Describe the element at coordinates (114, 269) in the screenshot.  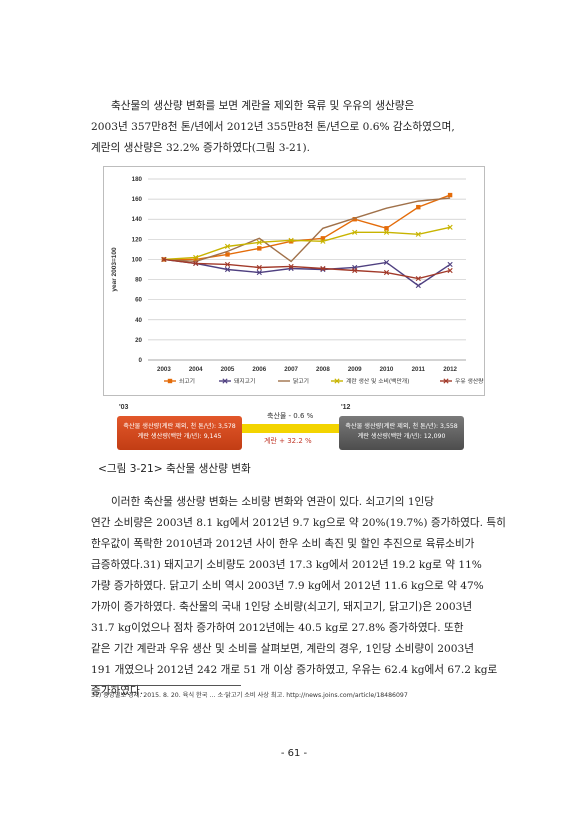
I see `y-axis-title: year 2003=100` at that location.